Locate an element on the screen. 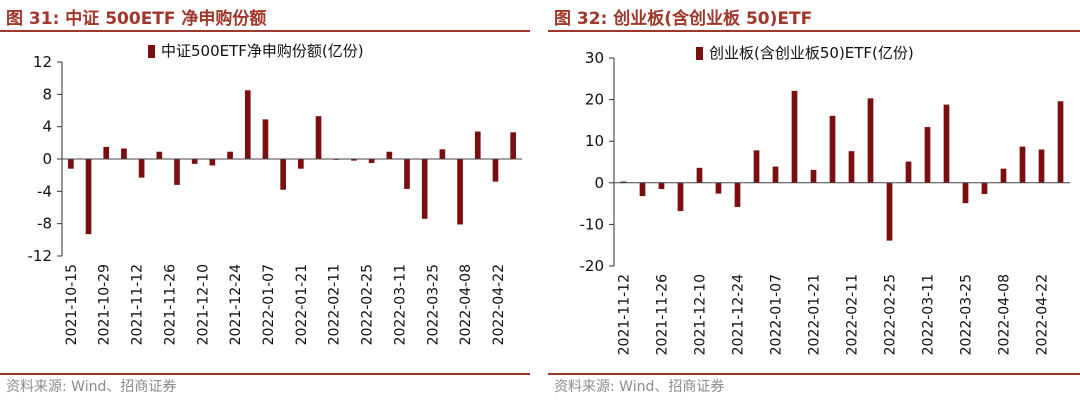 Image resolution: width=1080 pixels, height=401 pixels. x-tick-label: 2021-10-15 is located at coordinates (72, 304).